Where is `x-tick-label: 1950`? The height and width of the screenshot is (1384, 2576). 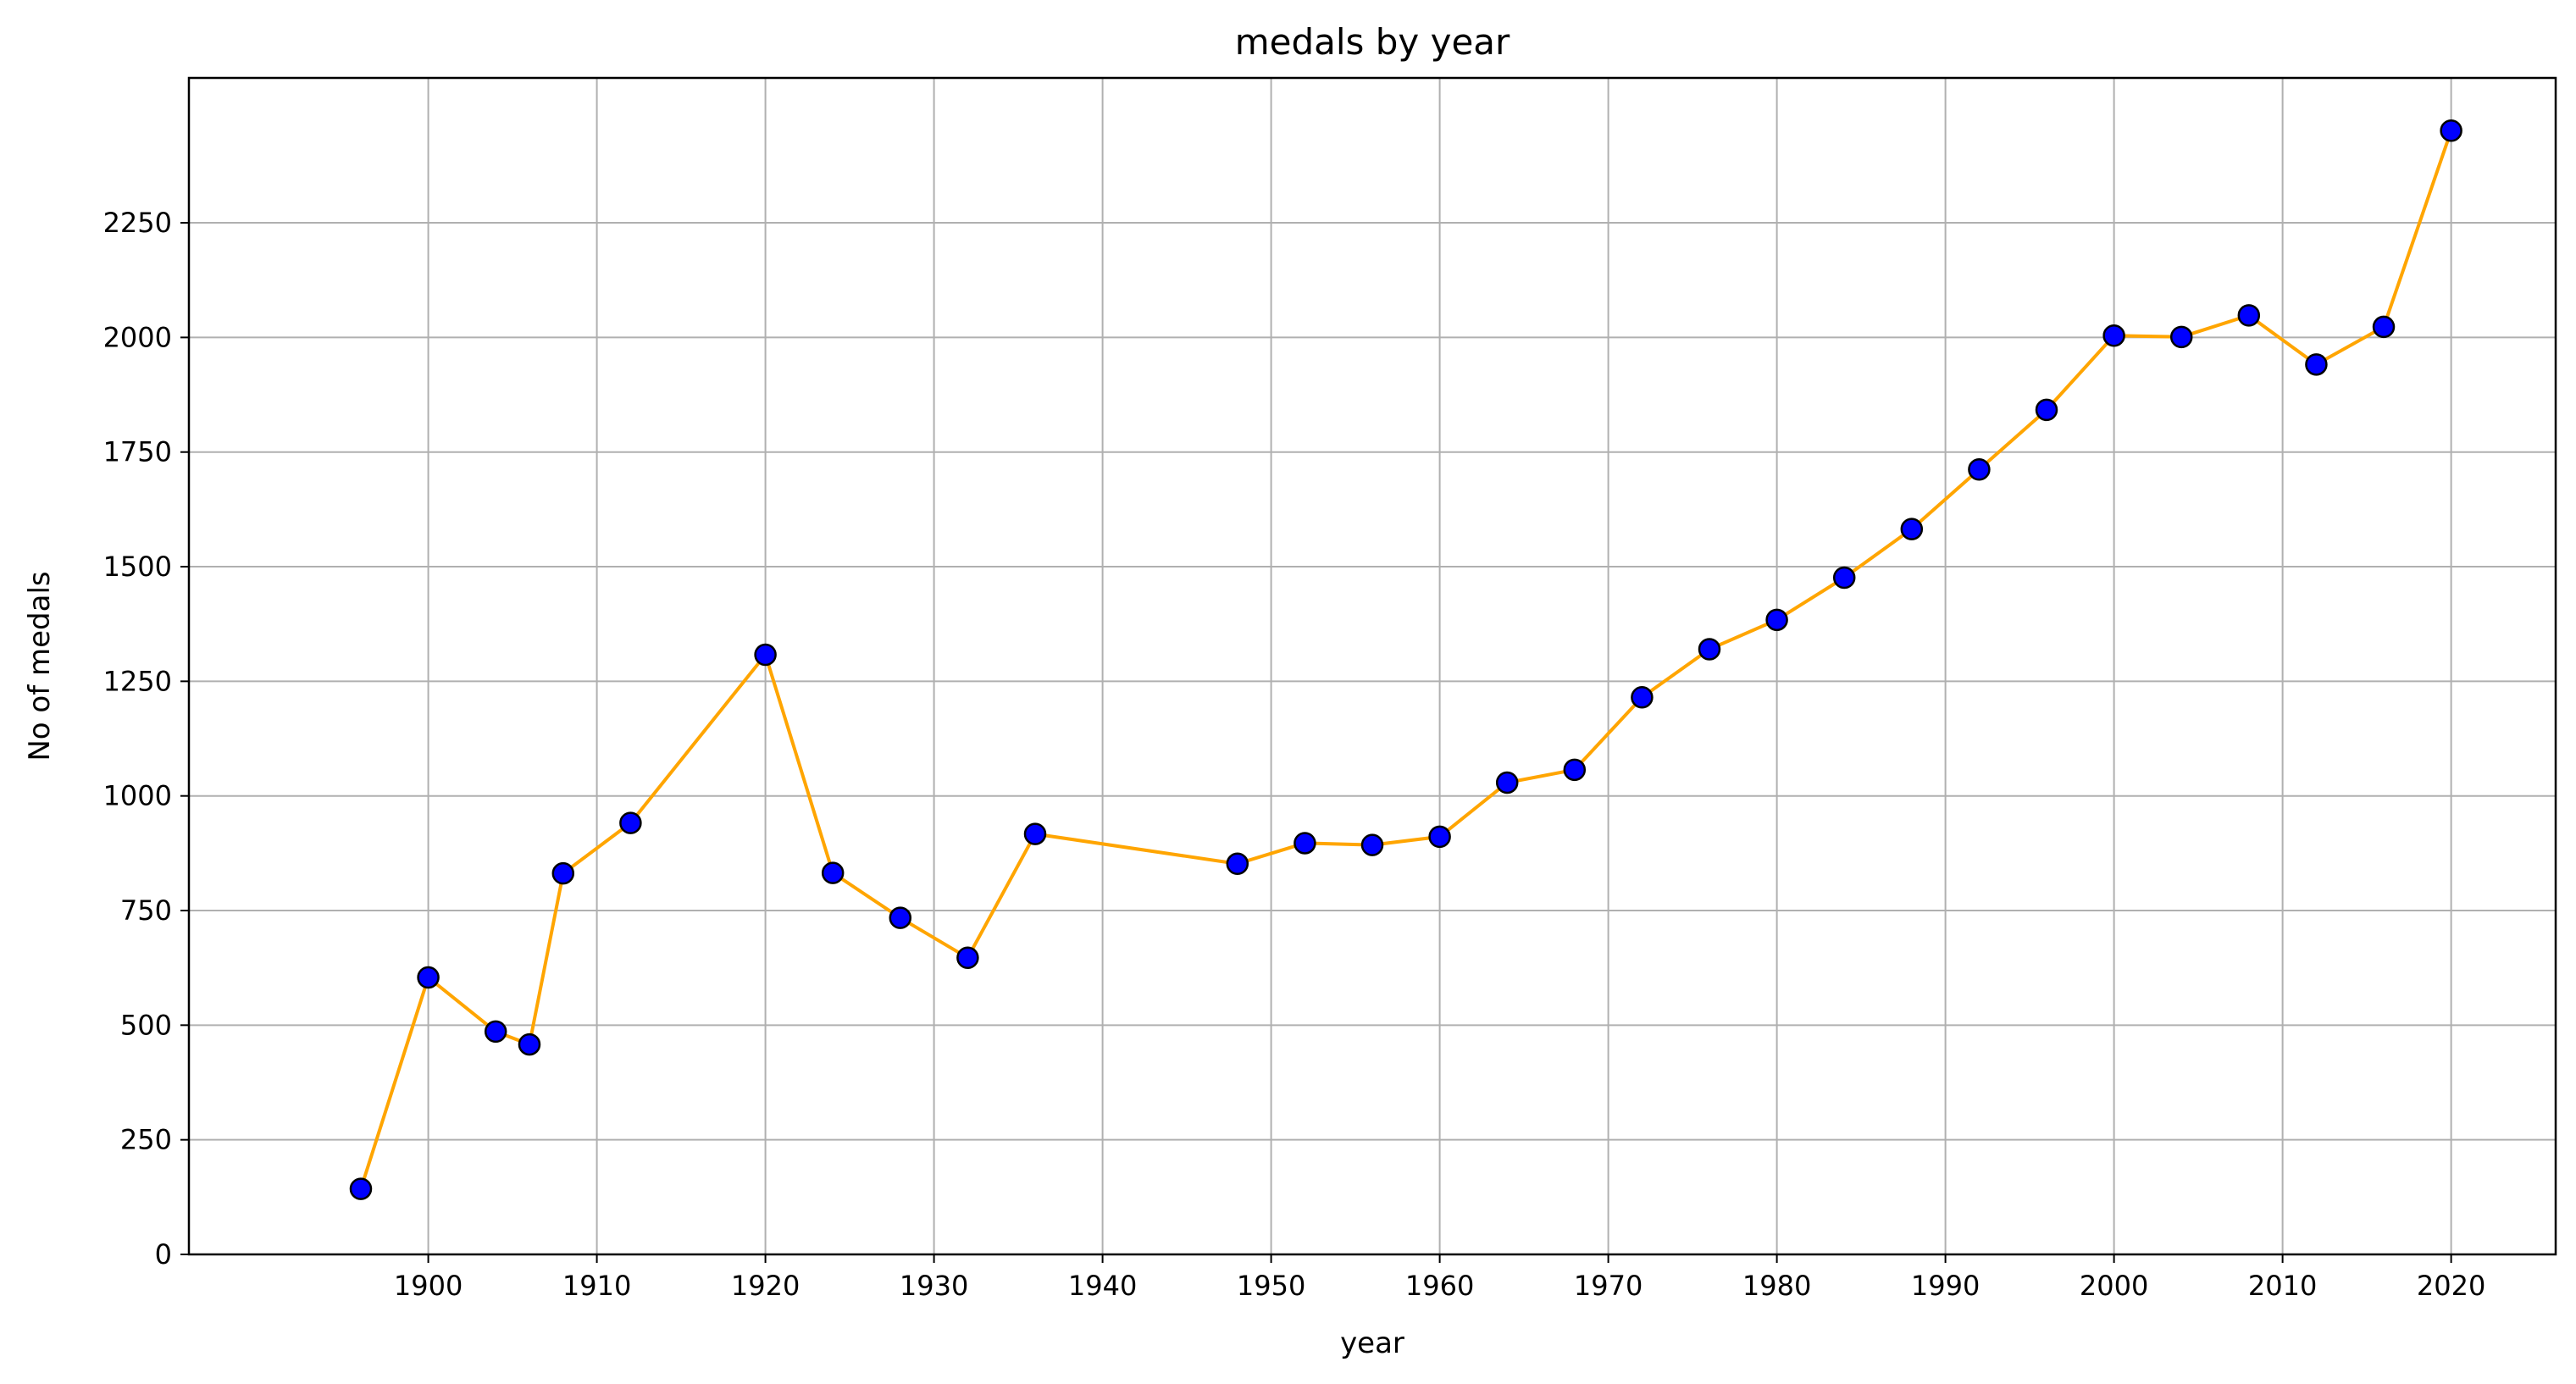
x-tick-label: 1950 is located at coordinates (1271, 1286).